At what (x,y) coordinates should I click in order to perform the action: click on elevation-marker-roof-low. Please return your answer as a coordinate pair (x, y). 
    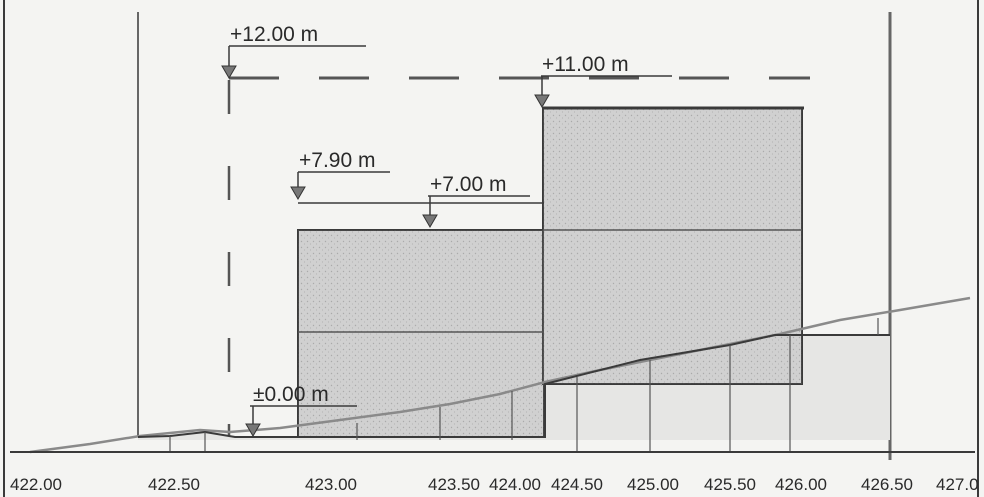
    Looking at the image, I should click on (417, 187).